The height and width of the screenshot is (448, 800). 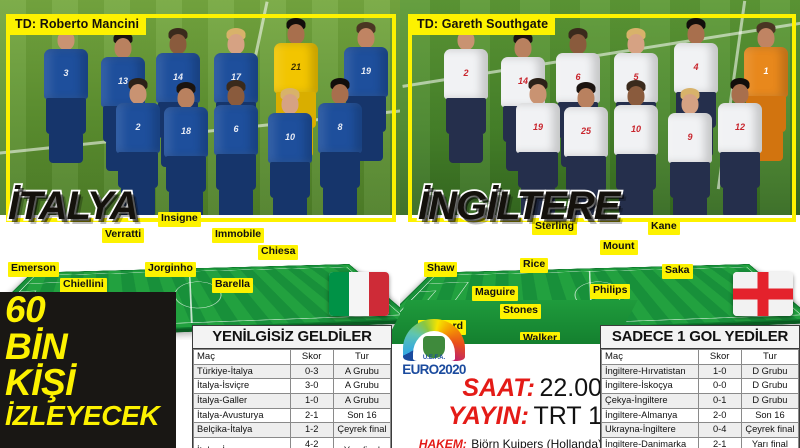 I want to click on shirt-number: 21, so click(x=296, y=67).